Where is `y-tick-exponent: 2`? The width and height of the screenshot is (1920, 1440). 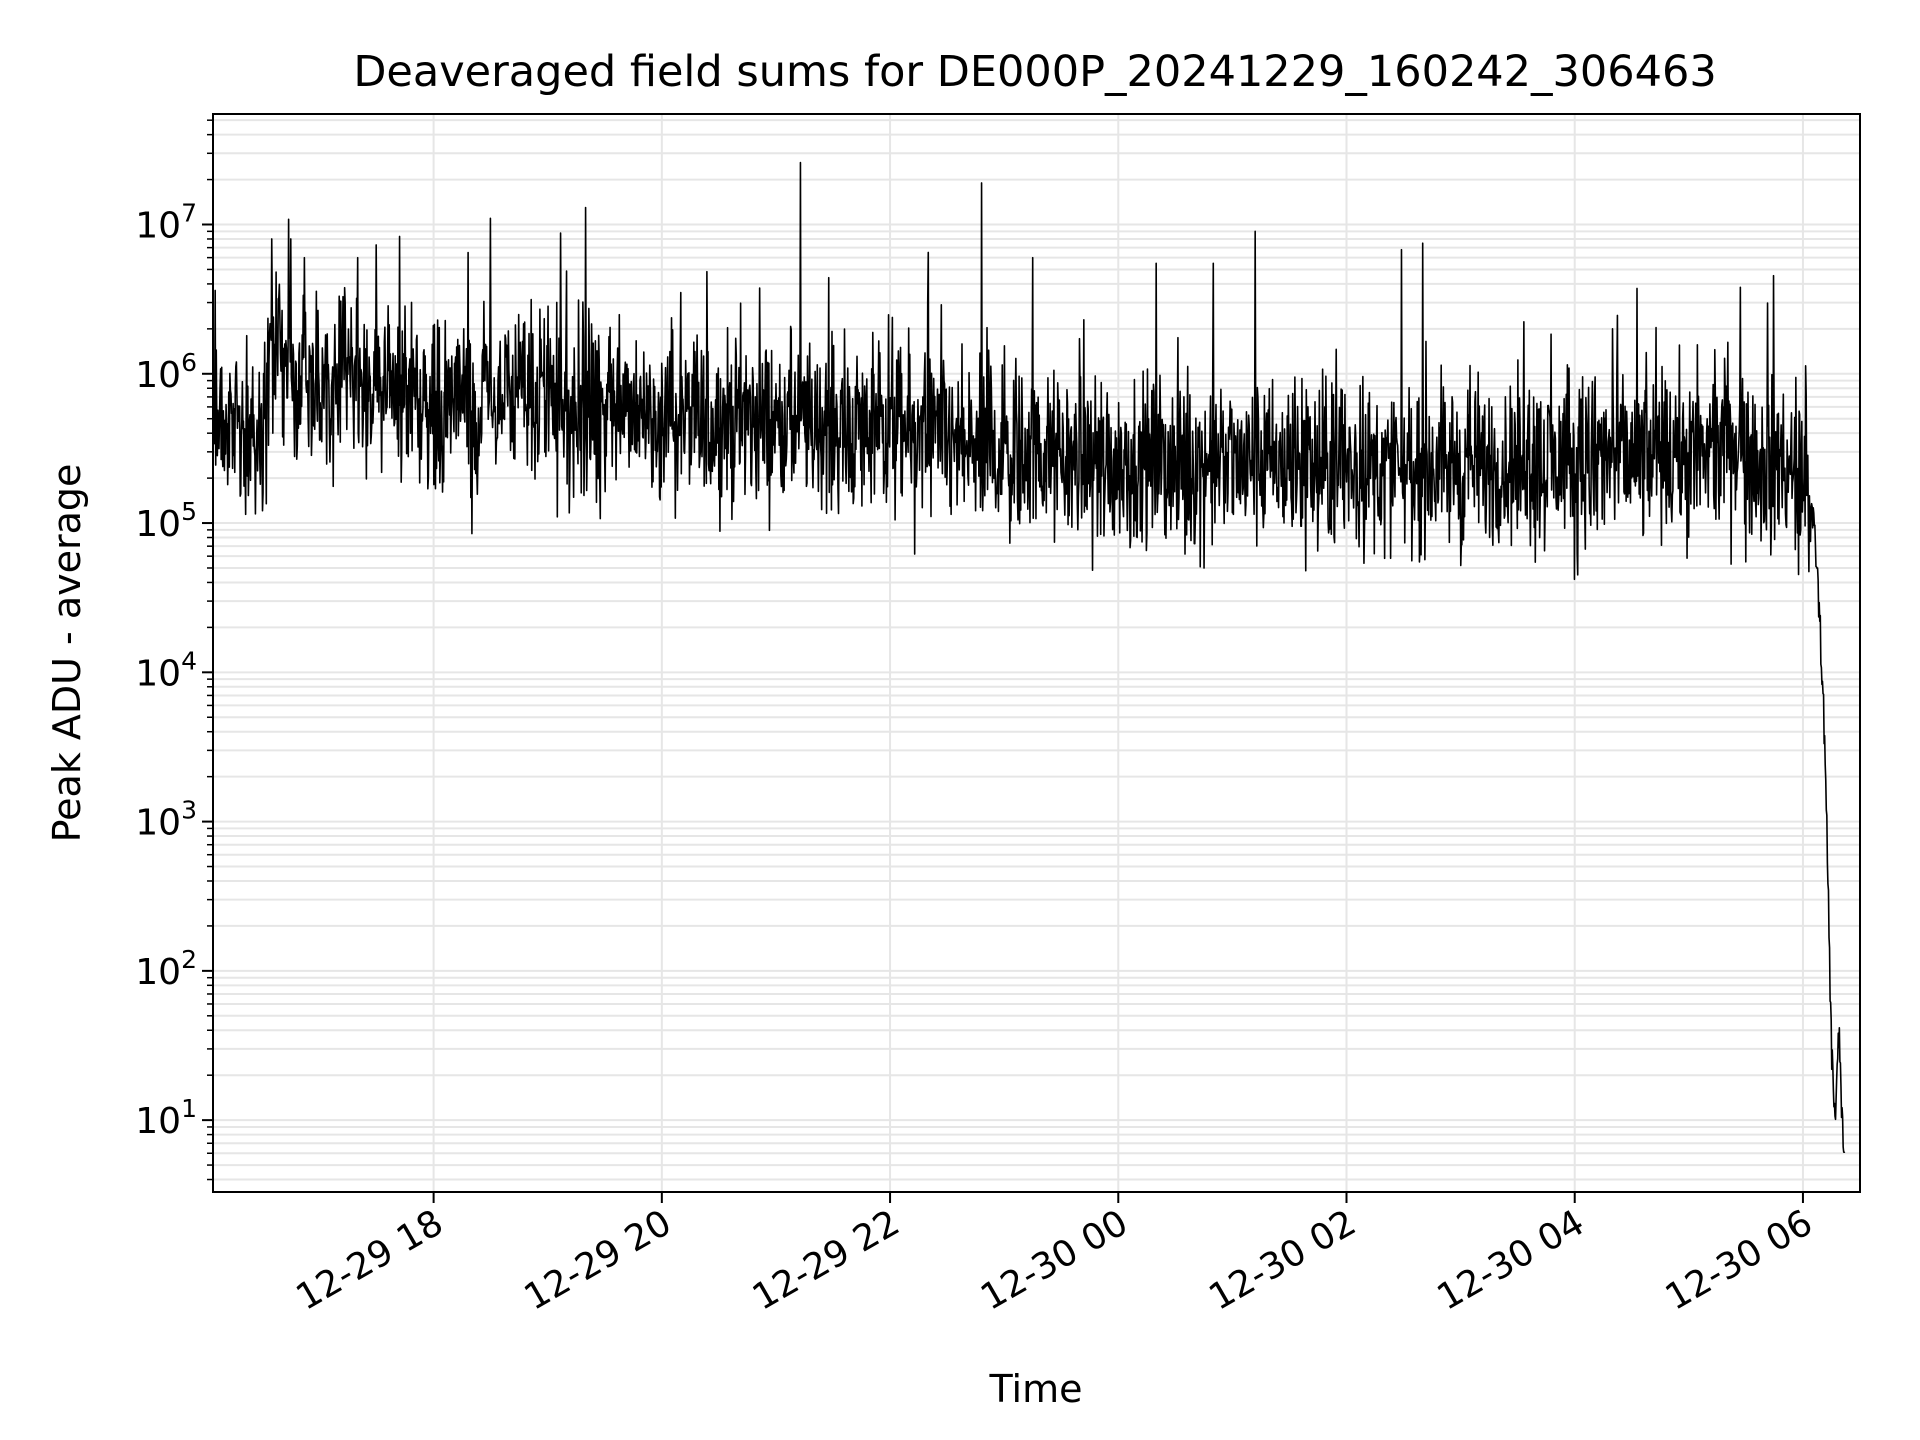 y-tick-exponent: 2 is located at coordinates (189, 959).